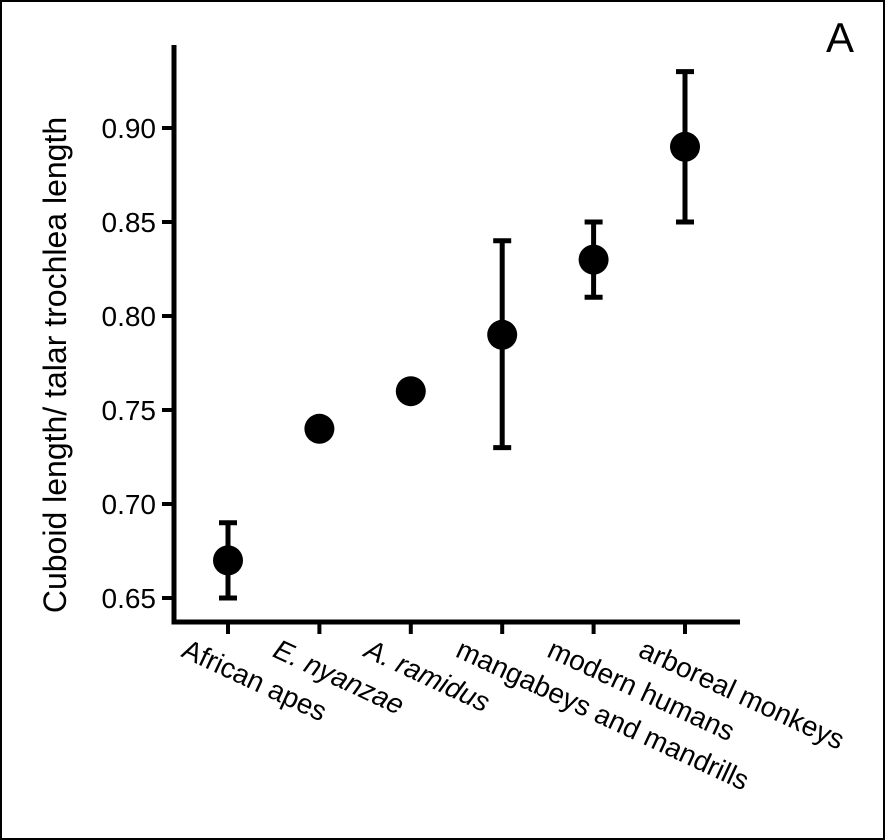 This screenshot has width=885, height=840. What do you see at coordinates (129, 598) in the screenshot?
I see `y-tick-label: 0.65` at bounding box center [129, 598].